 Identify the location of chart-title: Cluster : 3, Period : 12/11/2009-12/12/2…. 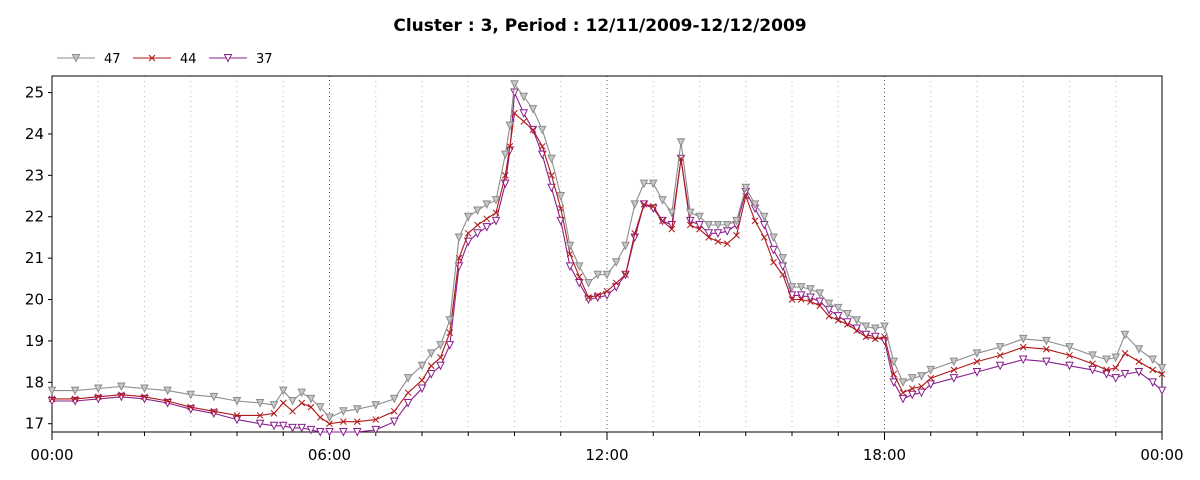
(599, 26).